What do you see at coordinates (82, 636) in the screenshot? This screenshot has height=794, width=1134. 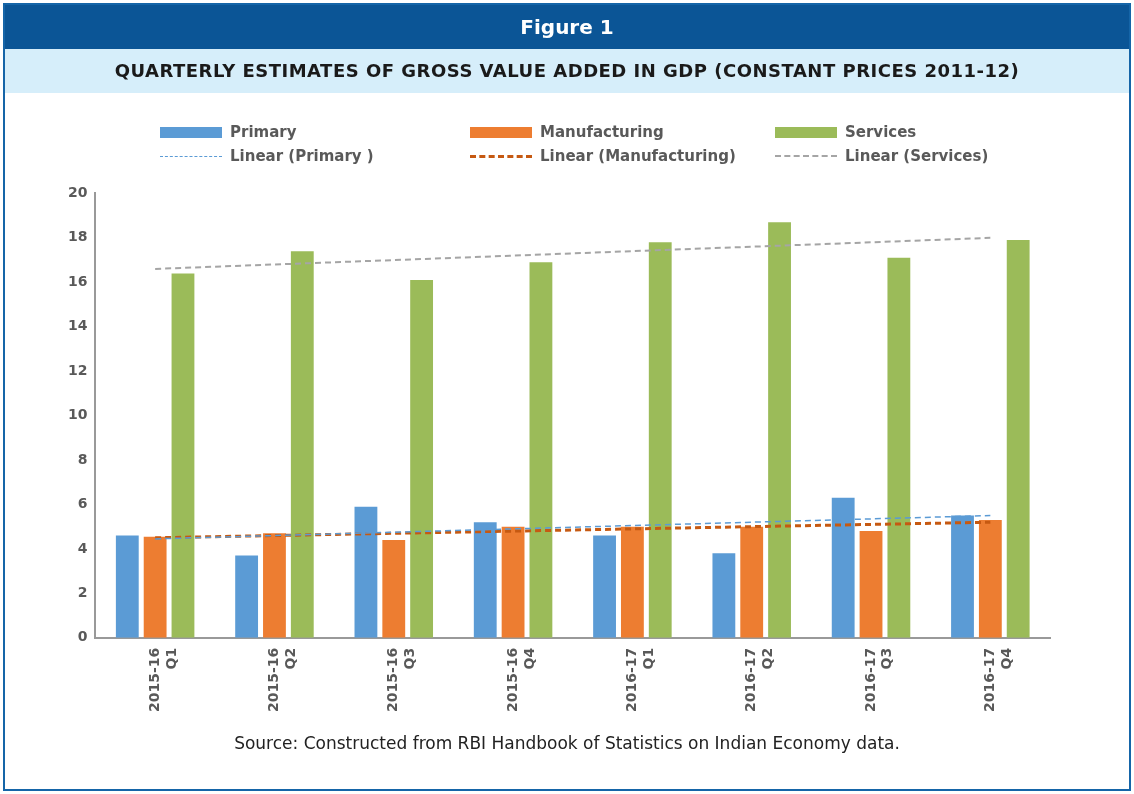 I see `y-tick-label: 0` at bounding box center [82, 636].